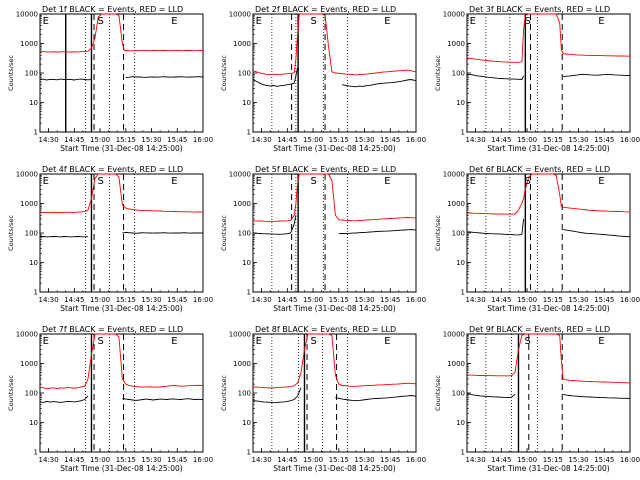  What do you see at coordinates (539, 169) in the screenshot?
I see `panel-title: Det 6f BLACK = Events, RED = LLD` at bounding box center [539, 169].